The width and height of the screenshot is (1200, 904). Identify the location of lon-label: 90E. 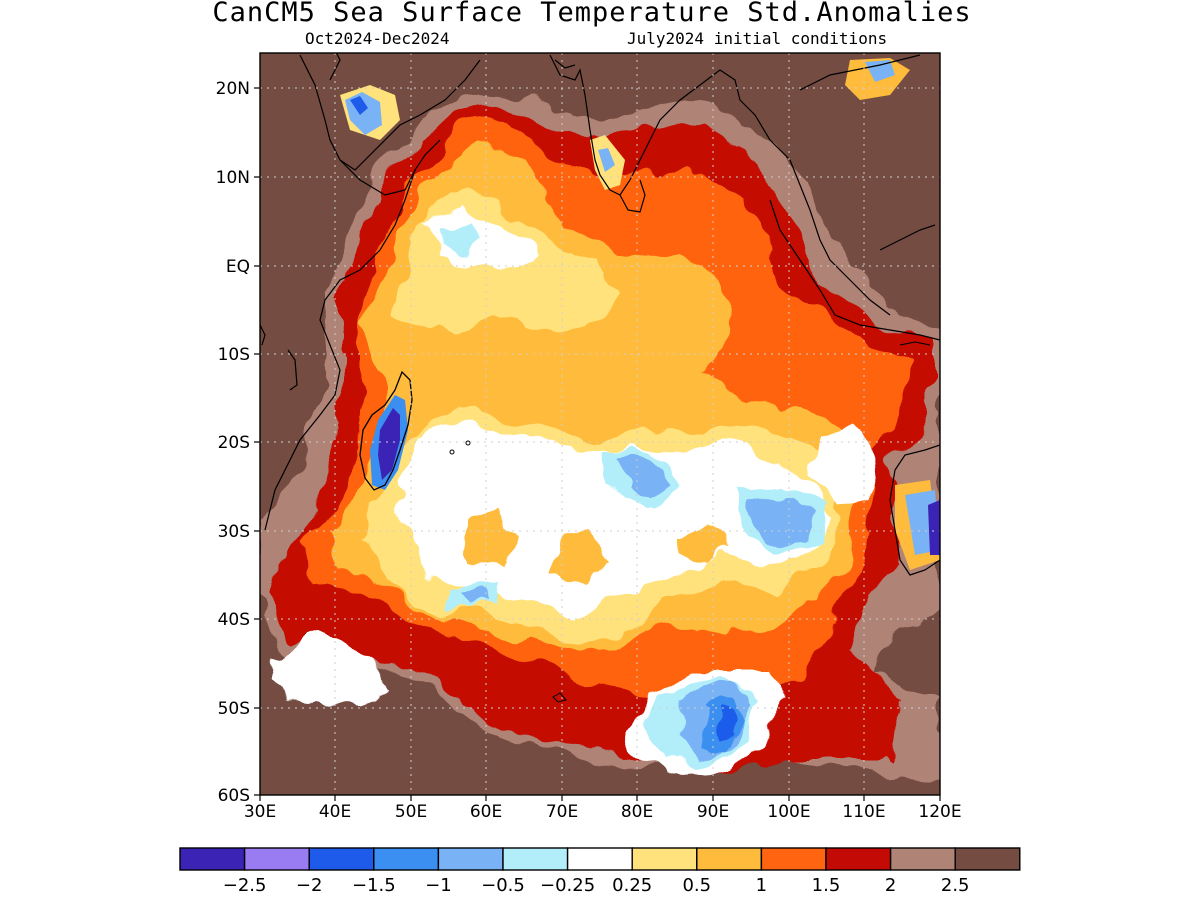
(713, 812).